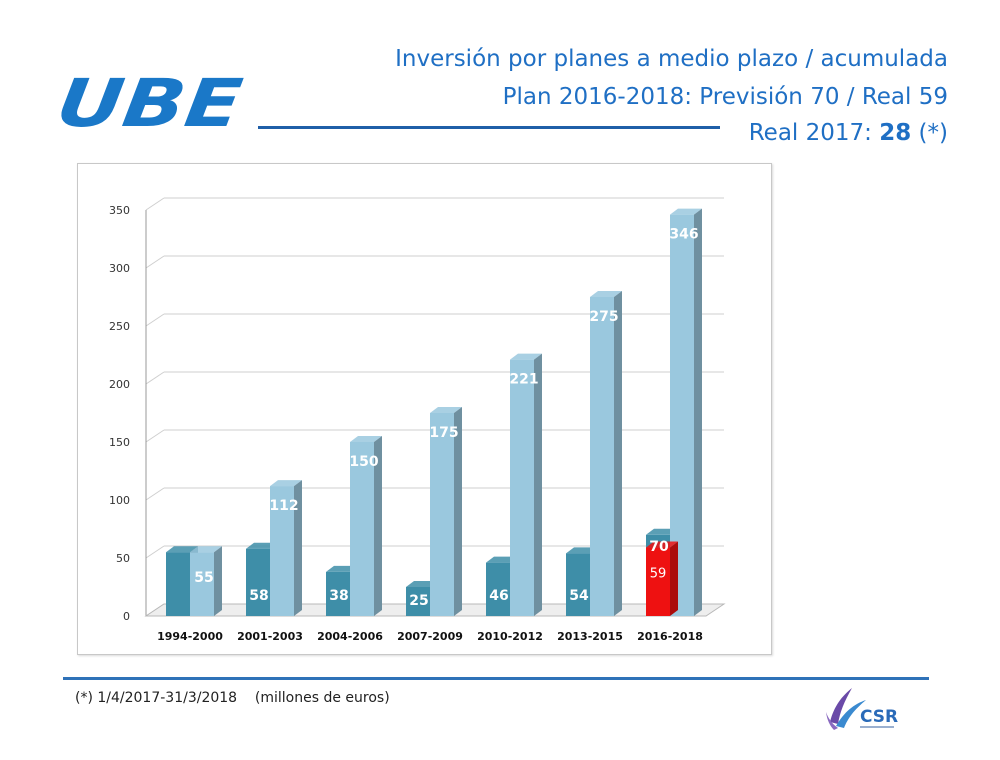  I want to click on title-line-2: Plan 2016-2018: Previsión 70 / Real 59, so click(725, 97).